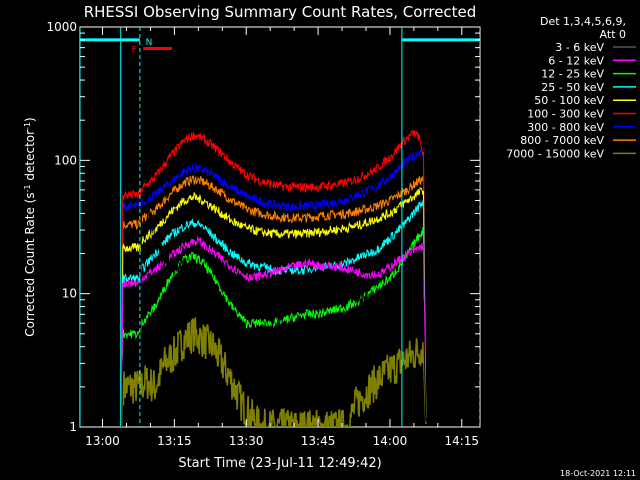 The width and height of the screenshot is (640, 480). I want to click on legend-label-4: 50 - 100 keV, so click(569, 100).